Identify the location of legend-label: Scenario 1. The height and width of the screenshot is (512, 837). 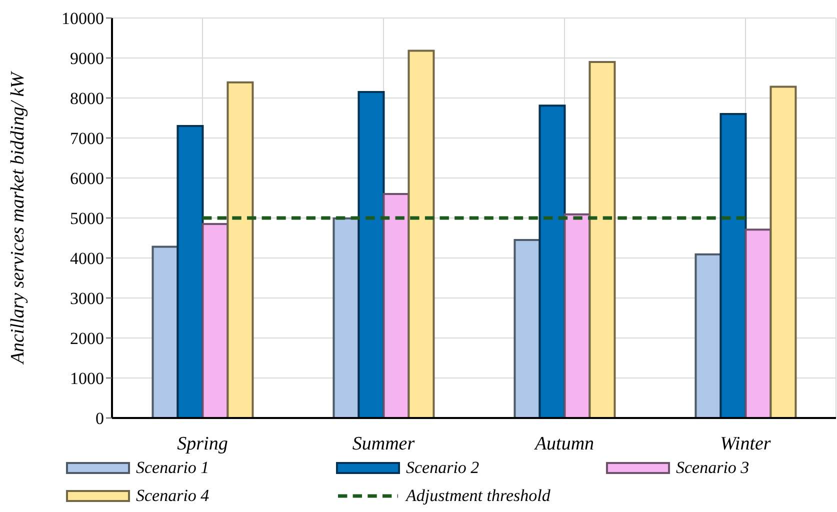
(173, 468).